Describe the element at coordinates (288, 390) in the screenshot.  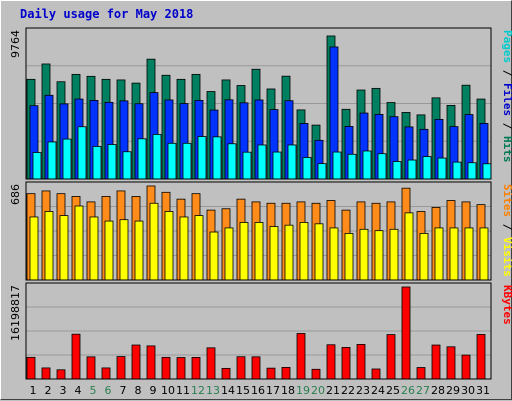
I see `x-tick-label-18: 18` at that location.